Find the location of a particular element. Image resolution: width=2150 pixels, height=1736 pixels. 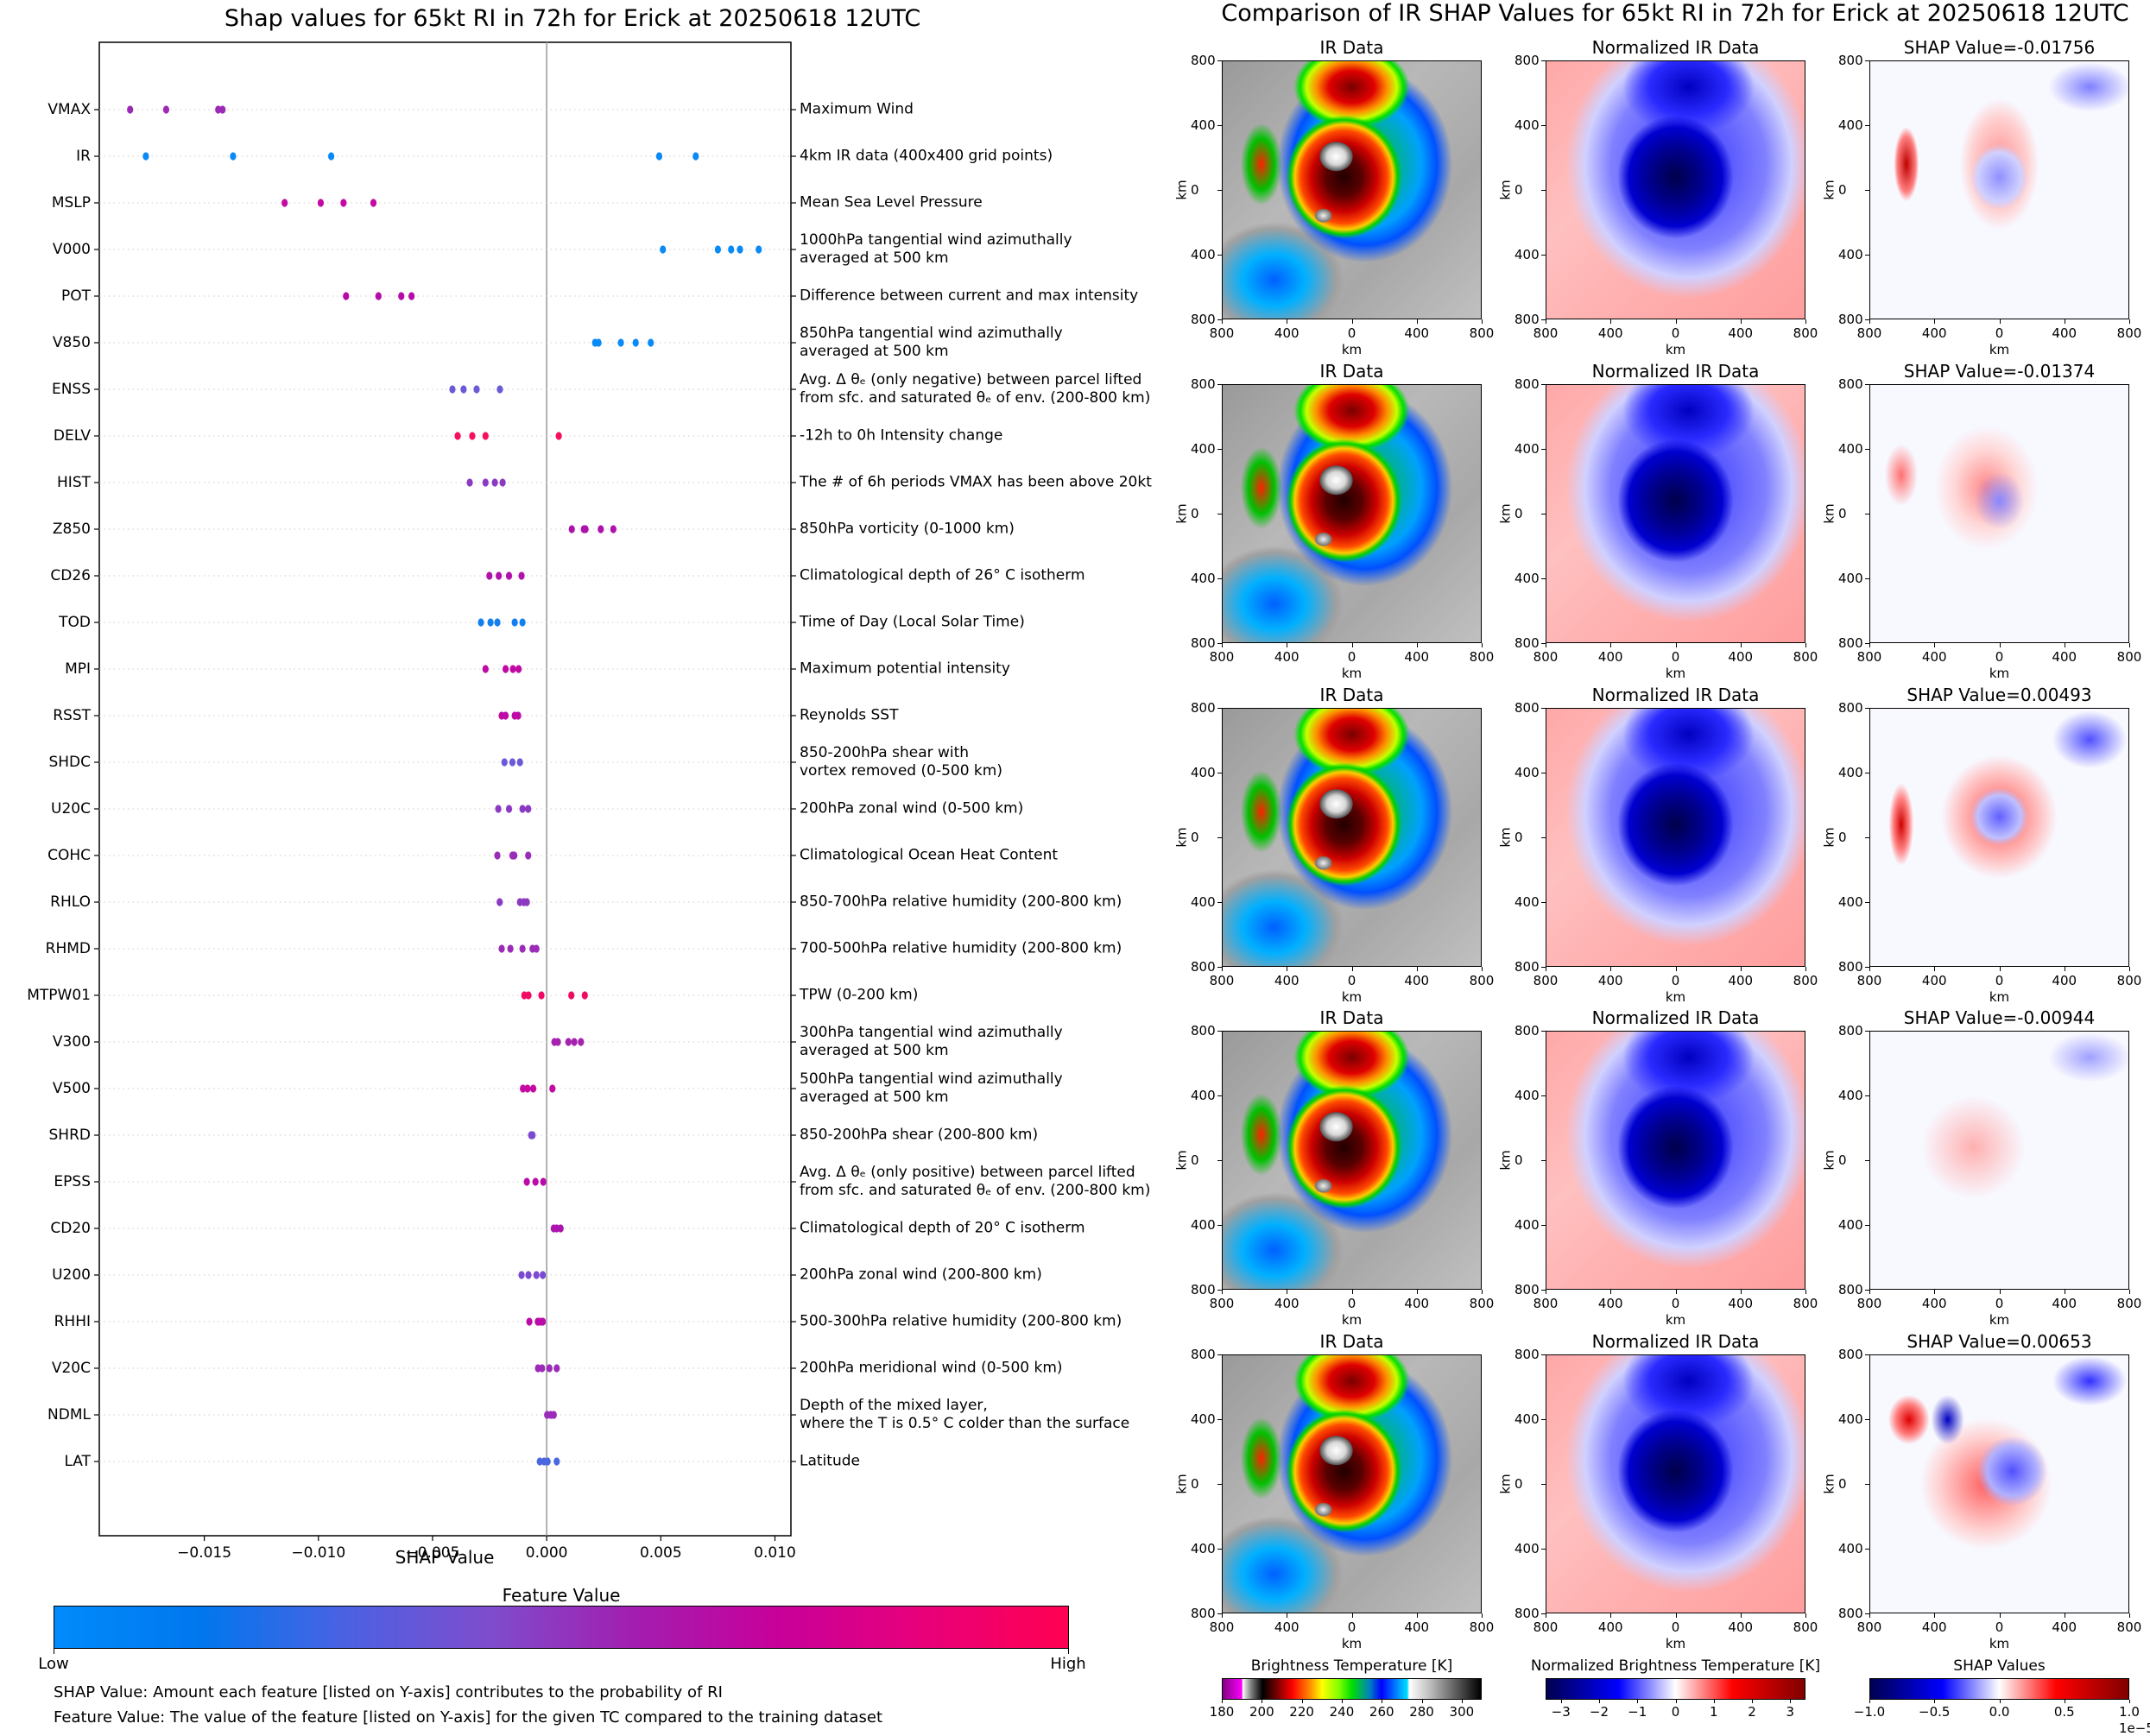

feature-label-z850: Z850 is located at coordinates (71, 529).